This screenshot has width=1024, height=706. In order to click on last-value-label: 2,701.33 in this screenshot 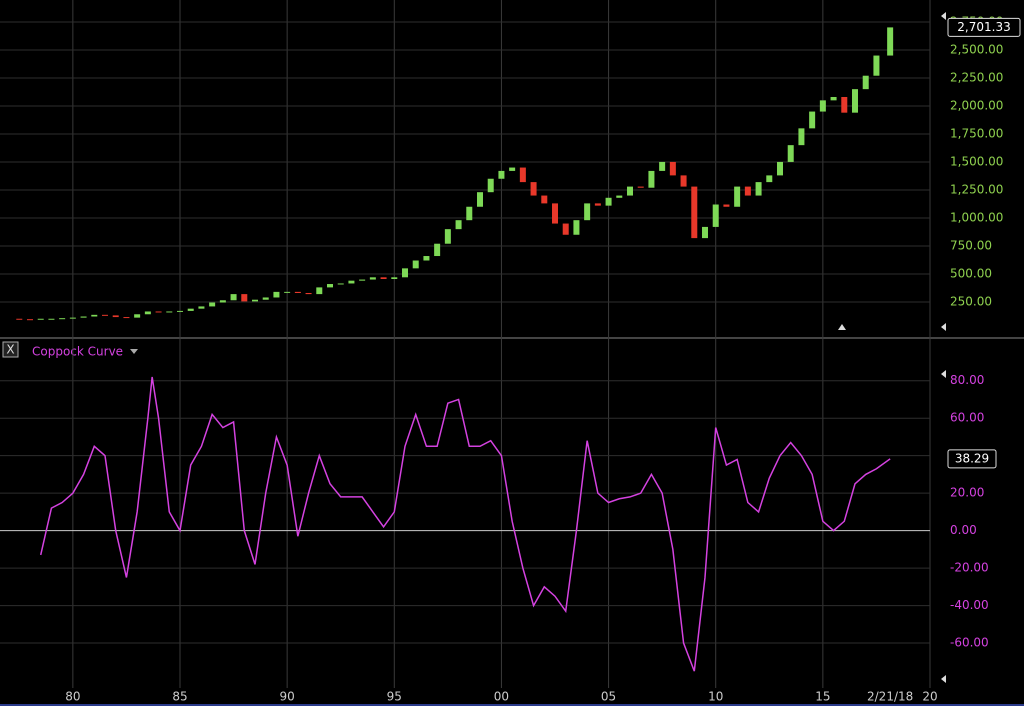, I will do `click(983, 27)`.